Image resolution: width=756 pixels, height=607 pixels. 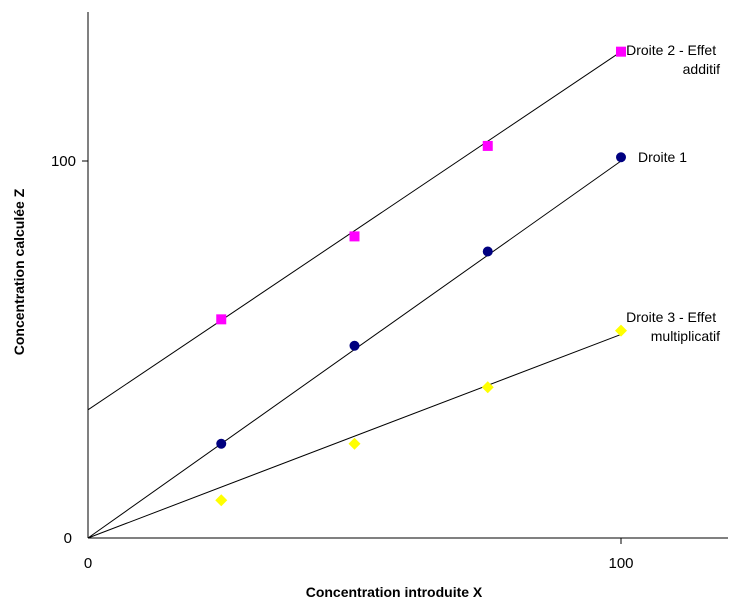 What do you see at coordinates (673, 326) in the screenshot?
I see `series-label-droite-3: Droite 3 - Effet multiplicatif` at bounding box center [673, 326].